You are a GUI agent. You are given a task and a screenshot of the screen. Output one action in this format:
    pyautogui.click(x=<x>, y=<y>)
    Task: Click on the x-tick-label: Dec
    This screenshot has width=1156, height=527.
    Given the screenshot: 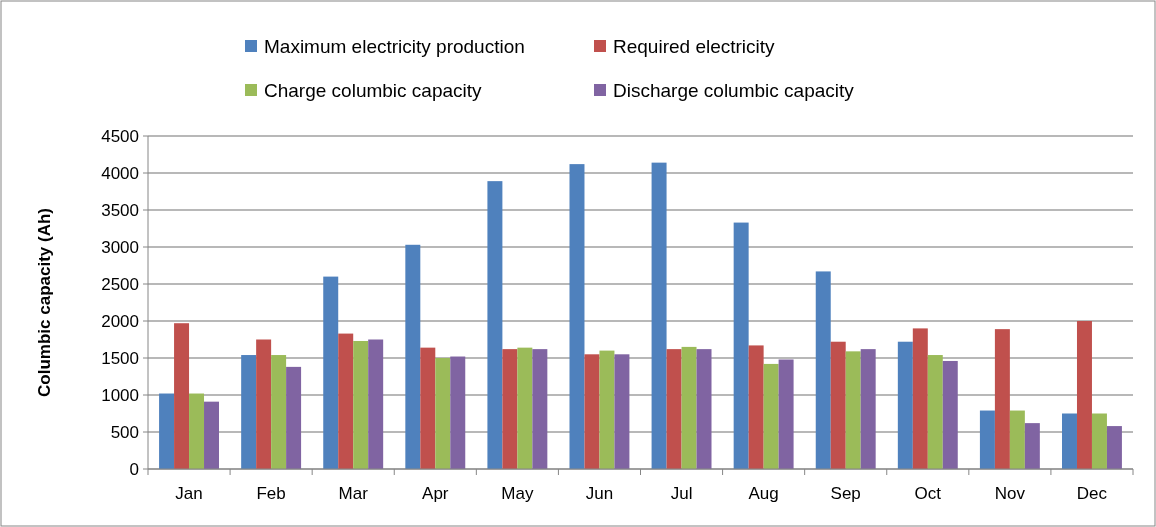 What is the action you would take?
    pyautogui.click(x=1092, y=493)
    